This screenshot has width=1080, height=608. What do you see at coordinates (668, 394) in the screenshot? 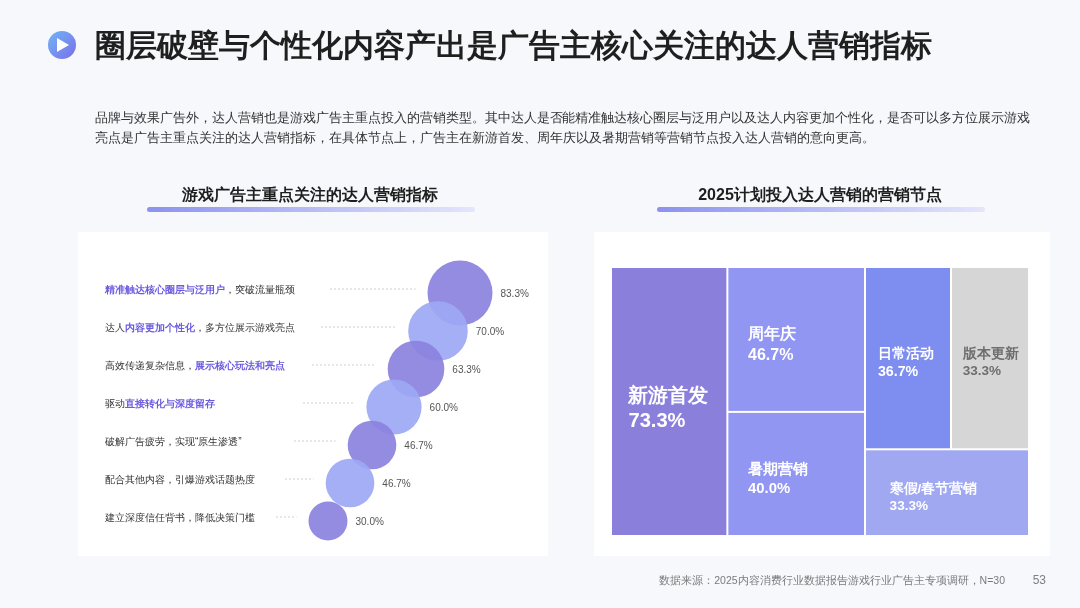
I see `category-label: 新游首发` at bounding box center [668, 394].